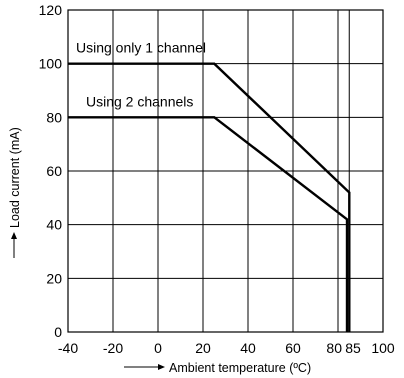 The height and width of the screenshot is (378, 404). What do you see at coordinates (54, 117) in the screenshot?
I see `y-tick-label: 80` at bounding box center [54, 117].